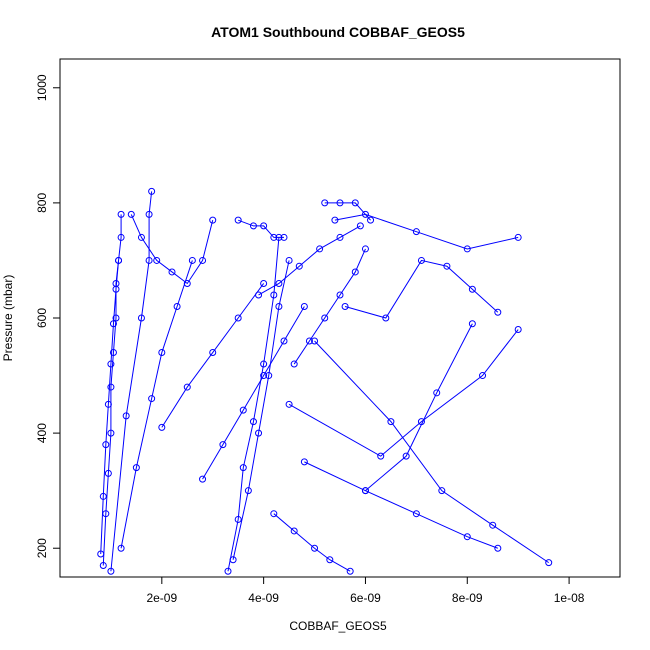 This screenshot has width=650, height=650. What do you see at coordinates (338, 626) in the screenshot?
I see `x-axis-label: COBBAF_GEOS5` at bounding box center [338, 626].